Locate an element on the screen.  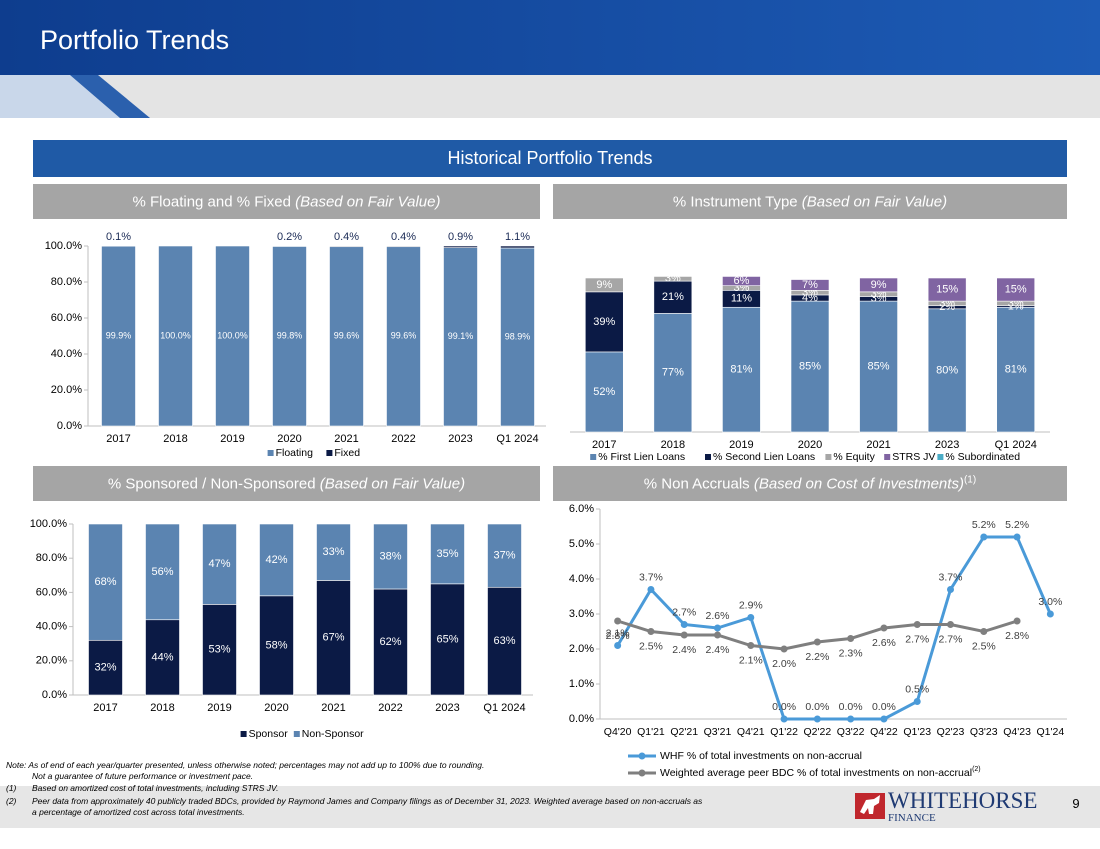
x-tick-label: Q1'22 is located at coordinates (784, 732).